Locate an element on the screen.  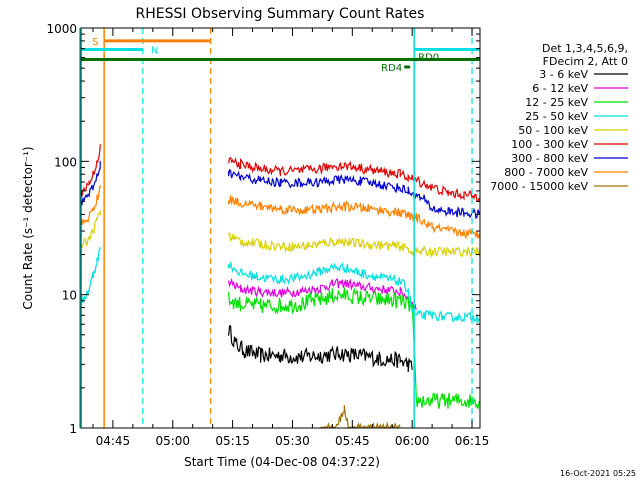
y-tick-label: 1000 is located at coordinates (61, 29).